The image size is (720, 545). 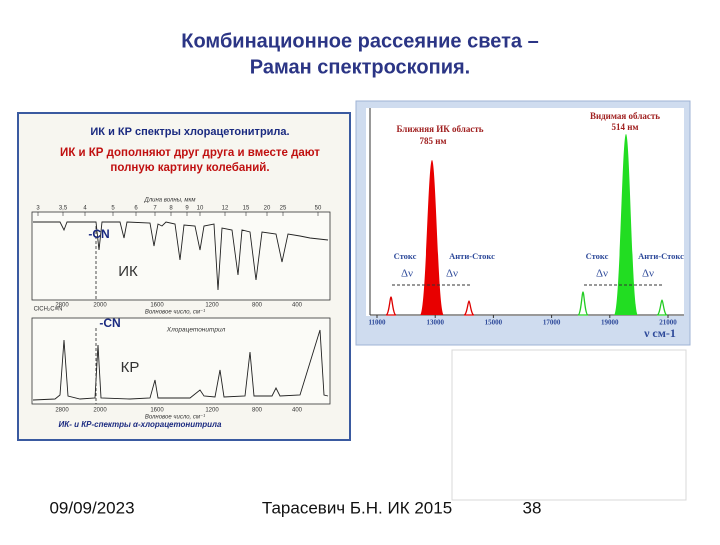 I want to click on axis-label: Длина волны, мкм, so click(x=170, y=201).